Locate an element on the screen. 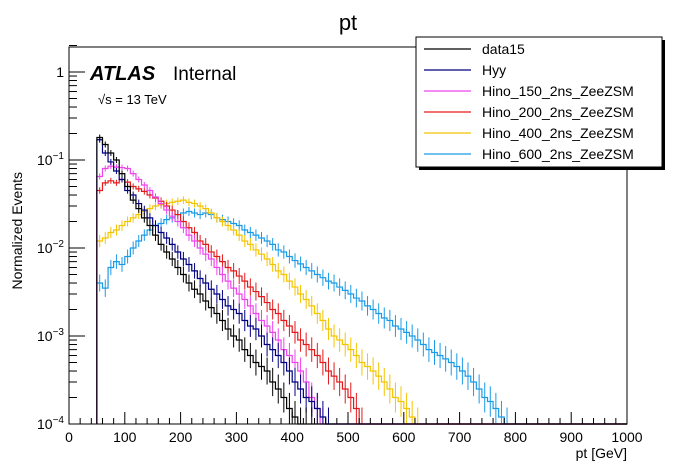  x-axis-label: pt [GeV] is located at coordinates (601, 453).